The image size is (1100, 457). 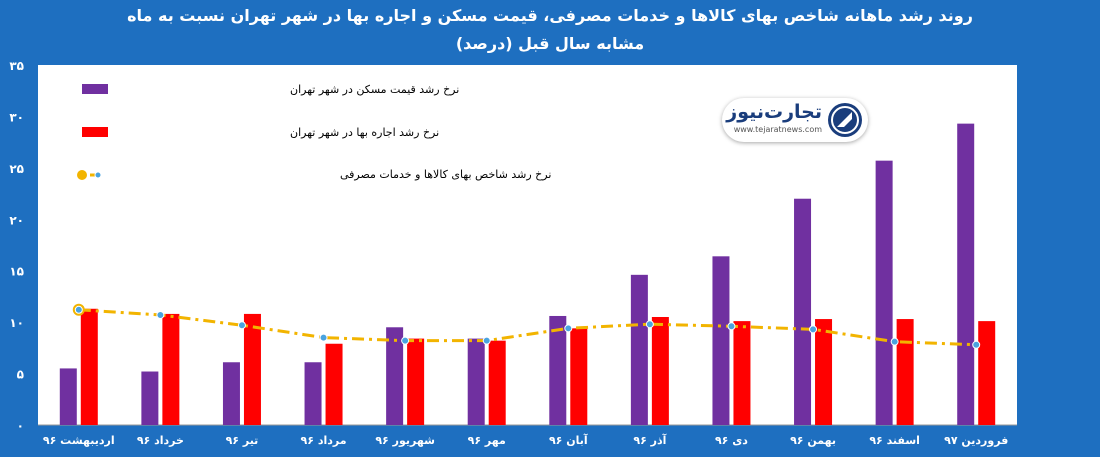 I want to click on legend-label-rent: نرخ رشد اجاره بها در شهر تهران, so click(x=364, y=132).